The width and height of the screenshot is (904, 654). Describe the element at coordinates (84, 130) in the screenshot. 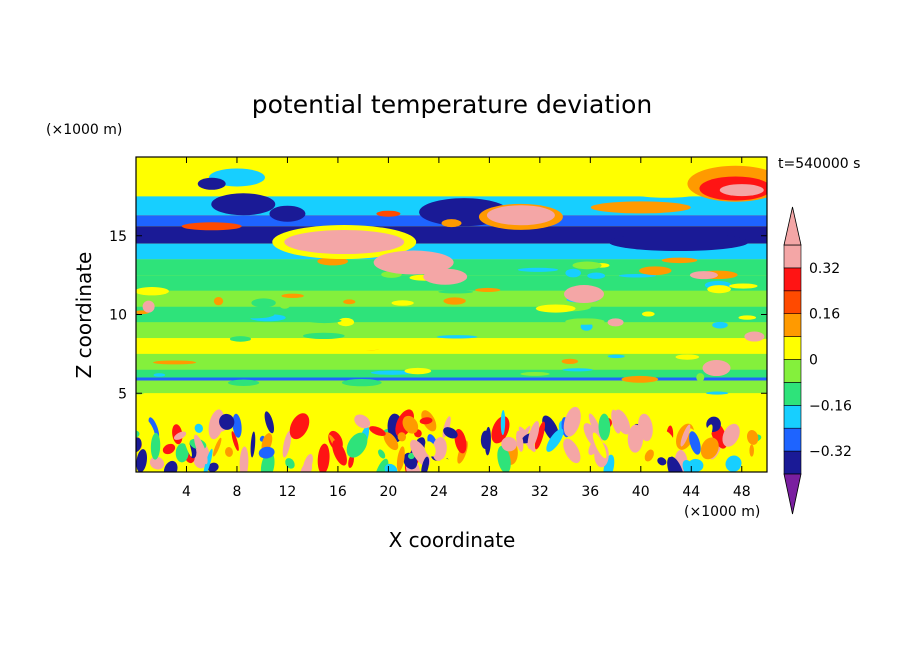

I see `y-unit-label: (×1000 m)` at that location.